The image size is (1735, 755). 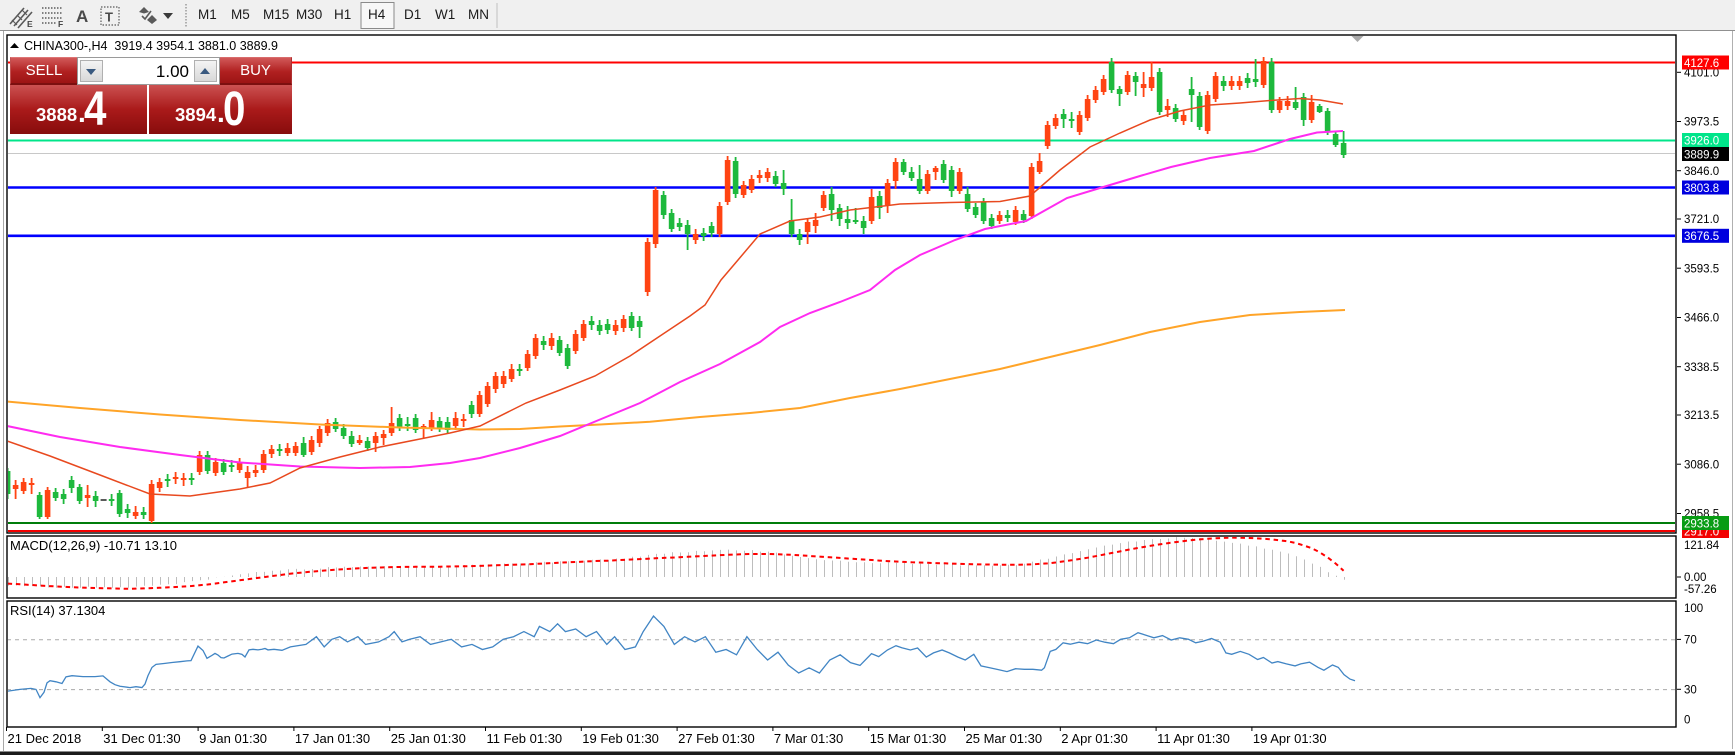 What do you see at coordinates (109, 17) in the screenshot?
I see `svg-text: T` at bounding box center [109, 17].